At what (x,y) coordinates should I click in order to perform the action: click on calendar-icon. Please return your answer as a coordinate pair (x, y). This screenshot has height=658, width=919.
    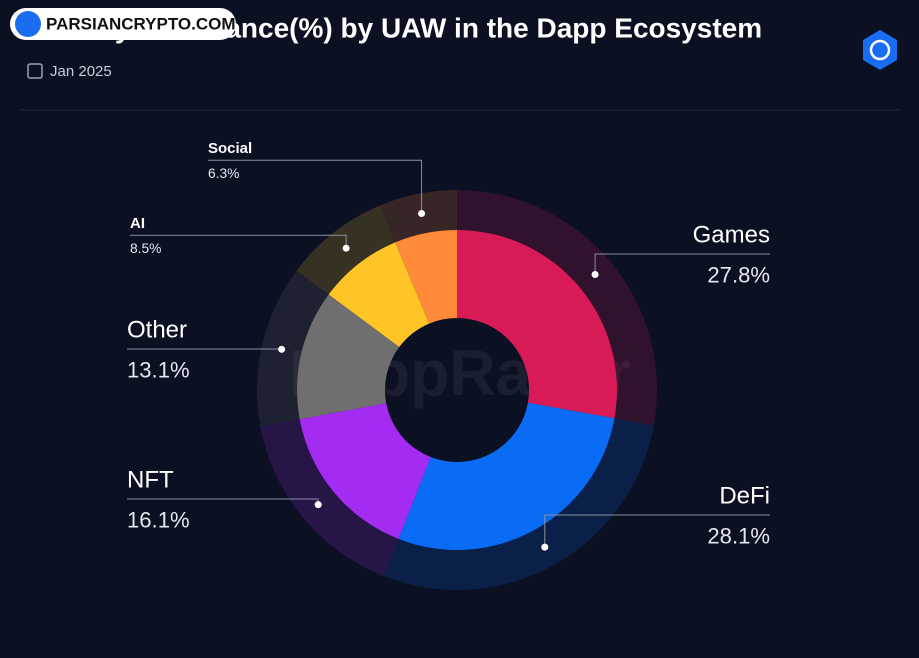
    Looking at the image, I should click on (35, 71).